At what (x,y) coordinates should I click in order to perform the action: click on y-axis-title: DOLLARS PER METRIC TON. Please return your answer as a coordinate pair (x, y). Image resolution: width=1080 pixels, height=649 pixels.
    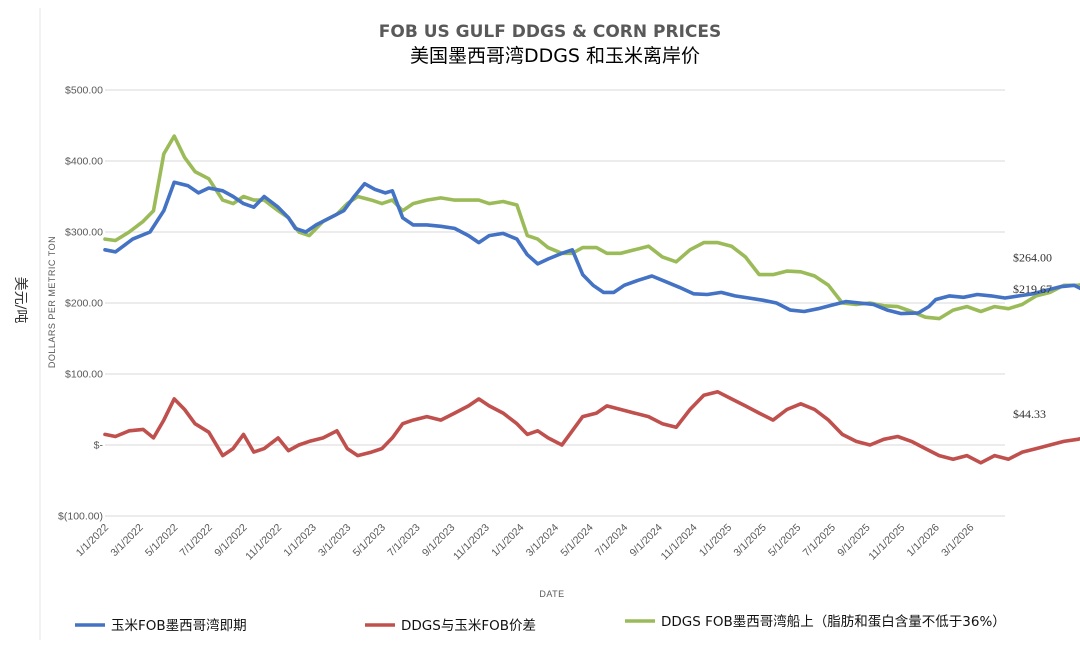
    Looking at the image, I should click on (52, 302).